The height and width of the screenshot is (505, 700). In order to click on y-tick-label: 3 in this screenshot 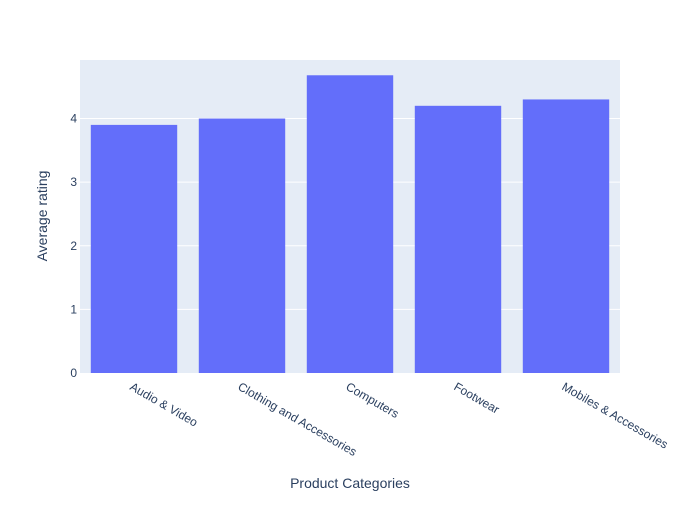, I will do `click(73, 182)`.